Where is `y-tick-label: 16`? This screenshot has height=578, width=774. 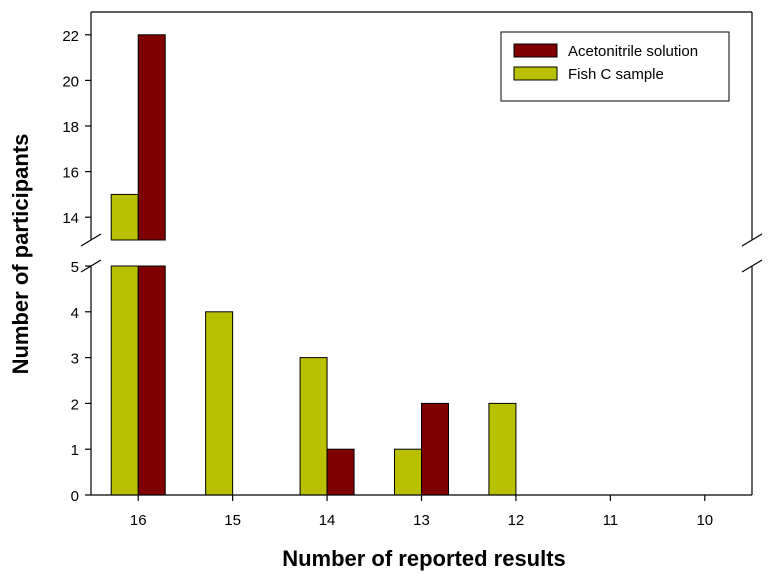
y-tick-label: 16 is located at coordinates (70, 173).